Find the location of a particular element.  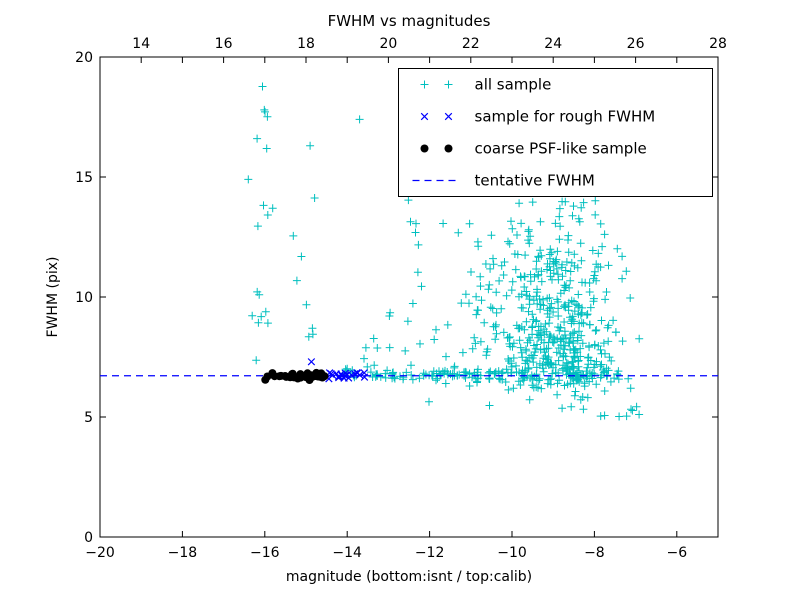

svg-text: −8 is located at coordinates (594, 553).